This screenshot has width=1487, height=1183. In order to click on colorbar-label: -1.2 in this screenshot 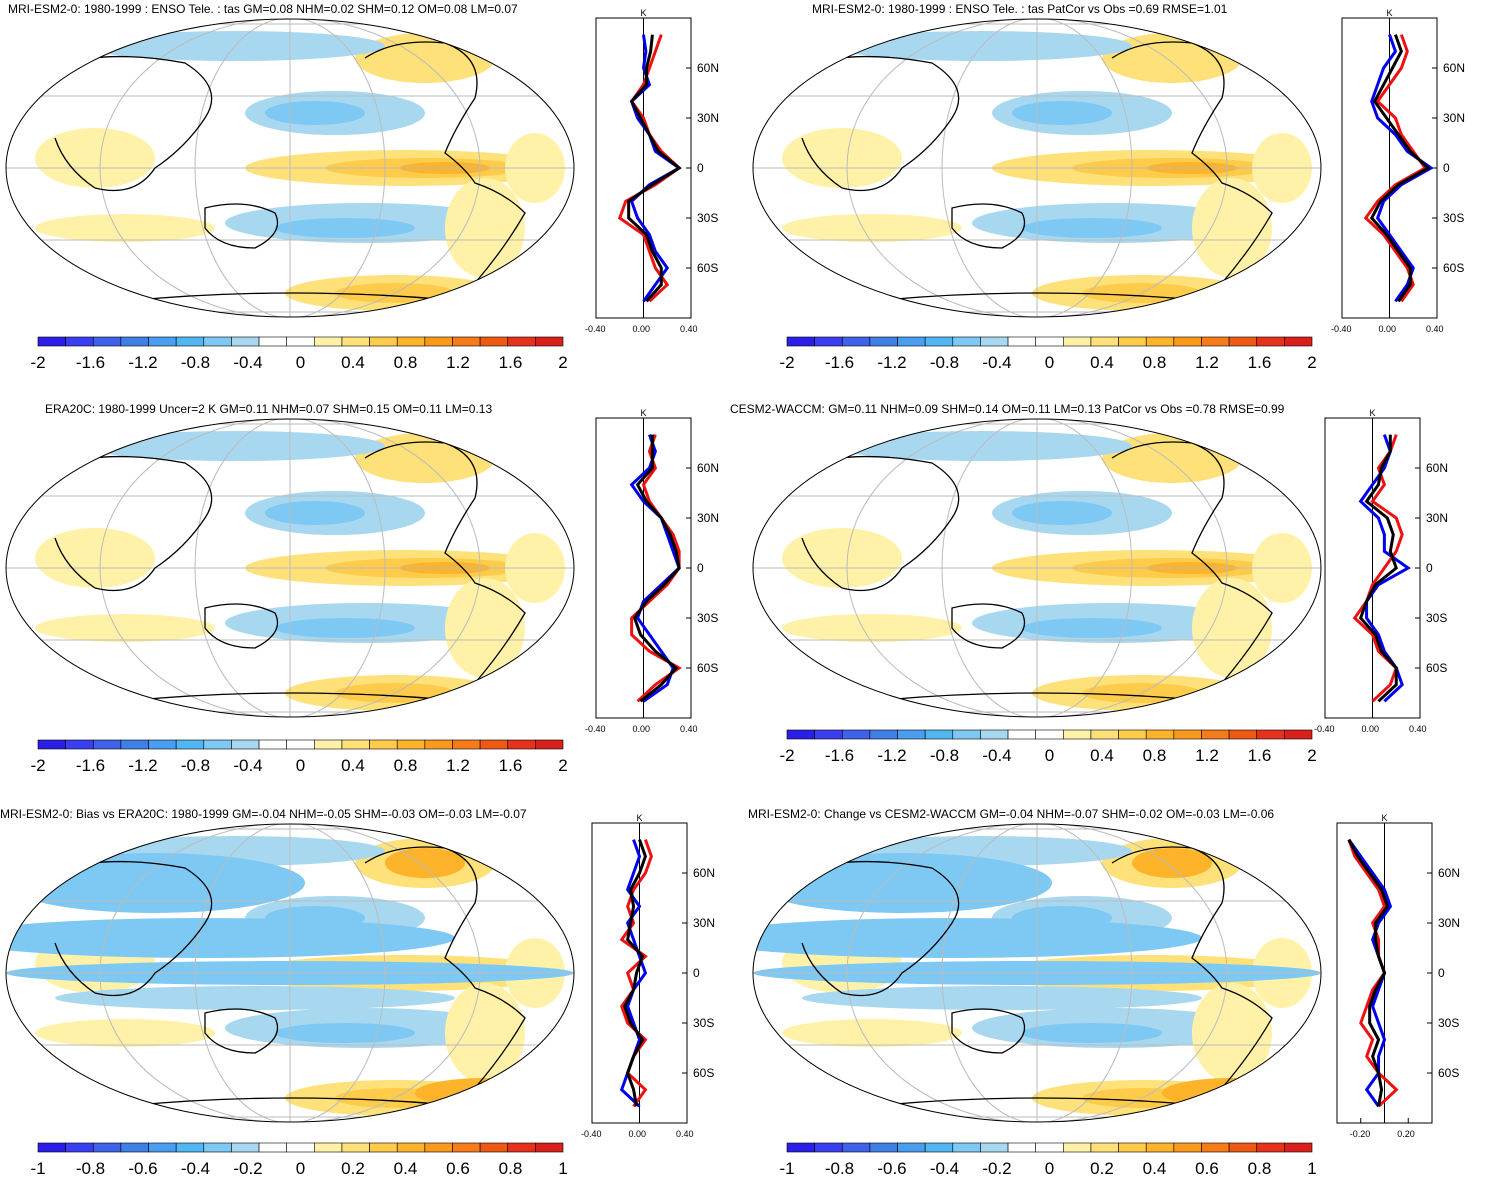, I will do `click(891, 755)`.